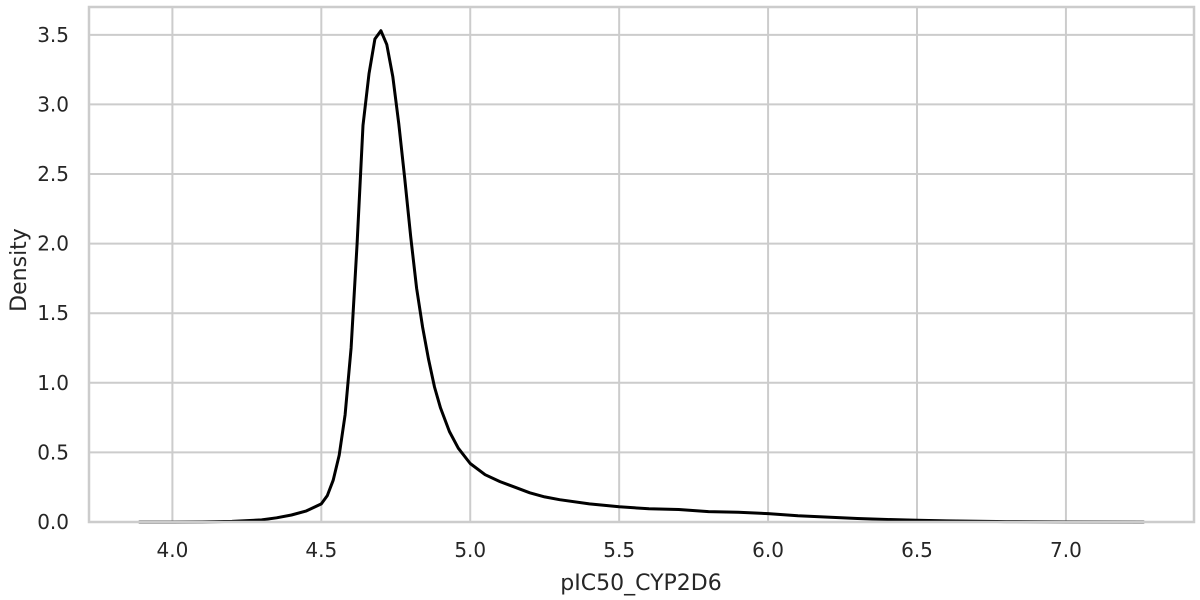  What do you see at coordinates (53, 244) in the screenshot?
I see `y-tick-label: 2.0` at bounding box center [53, 244].